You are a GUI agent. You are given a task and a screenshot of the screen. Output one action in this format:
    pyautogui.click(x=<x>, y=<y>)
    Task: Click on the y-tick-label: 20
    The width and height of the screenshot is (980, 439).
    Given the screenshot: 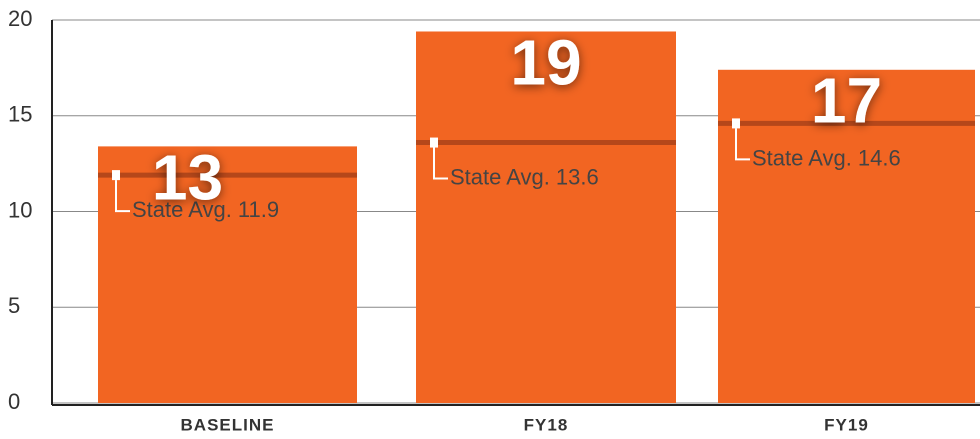 What is the action you would take?
    pyautogui.click(x=20, y=18)
    